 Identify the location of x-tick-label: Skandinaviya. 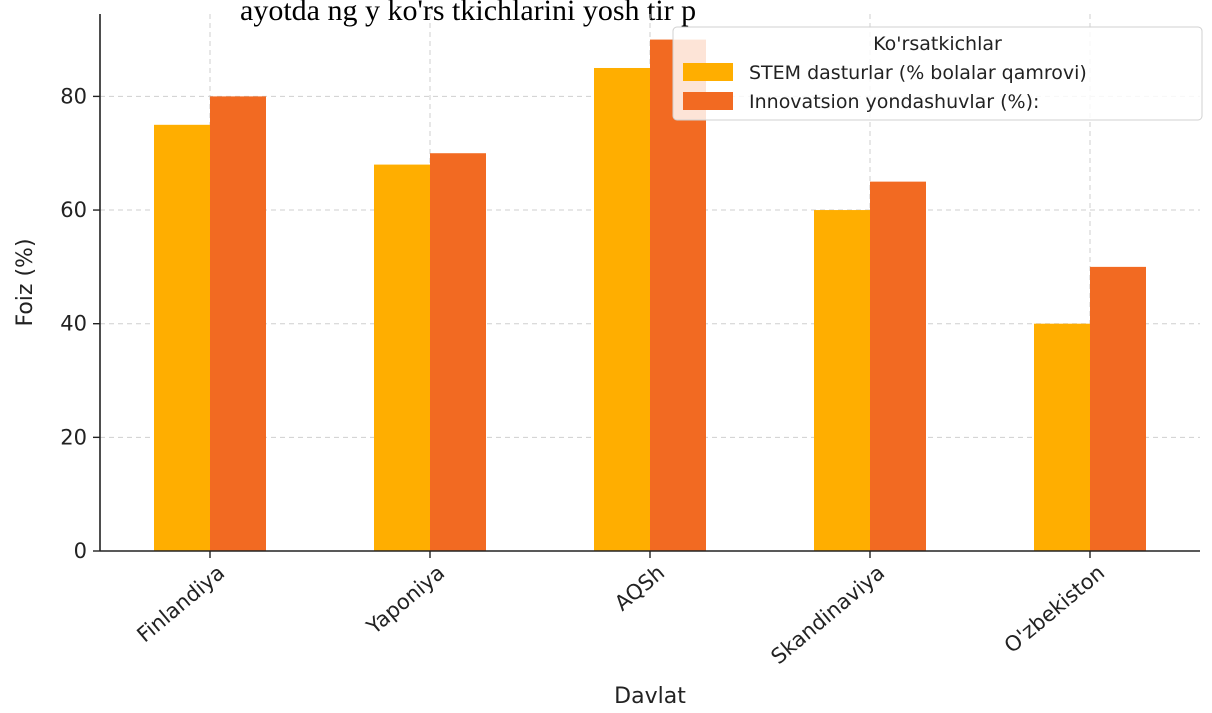
(827, 614).